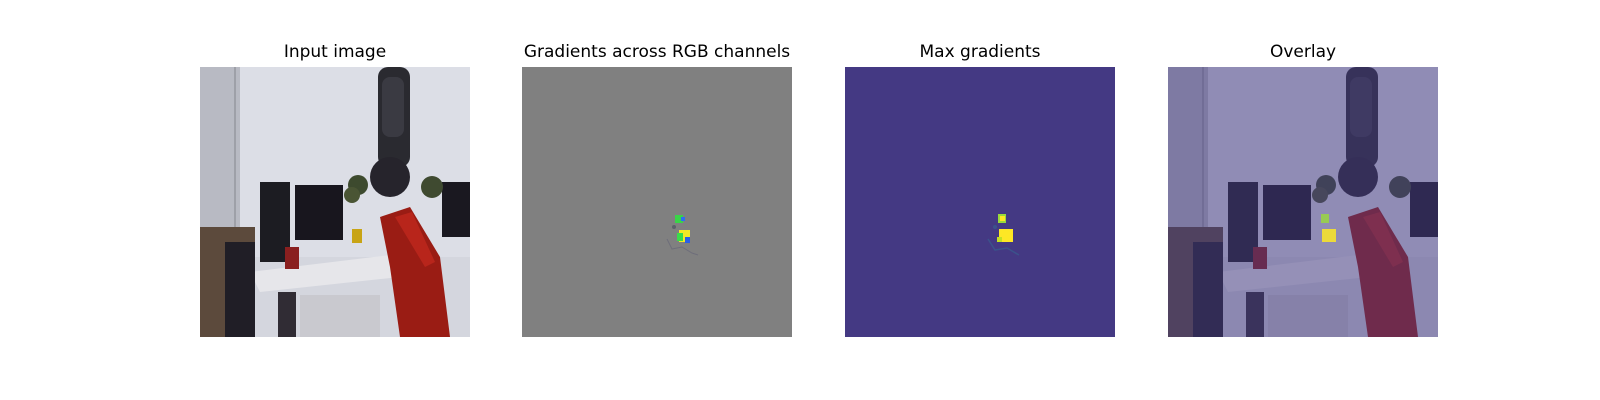 The height and width of the screenshot is (400, 1600). I want to click on panel-title: Max gradients, so click(980, 52).